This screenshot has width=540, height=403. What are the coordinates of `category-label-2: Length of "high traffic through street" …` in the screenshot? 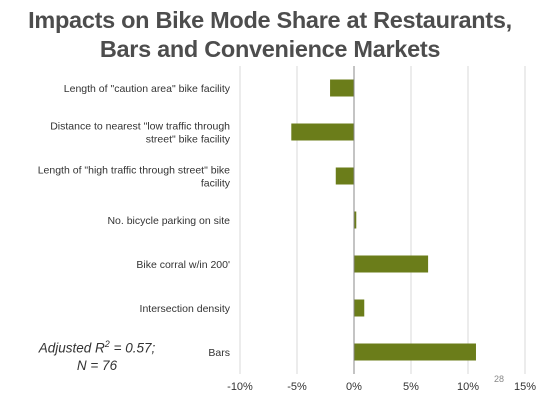 It's located at (134, 177).